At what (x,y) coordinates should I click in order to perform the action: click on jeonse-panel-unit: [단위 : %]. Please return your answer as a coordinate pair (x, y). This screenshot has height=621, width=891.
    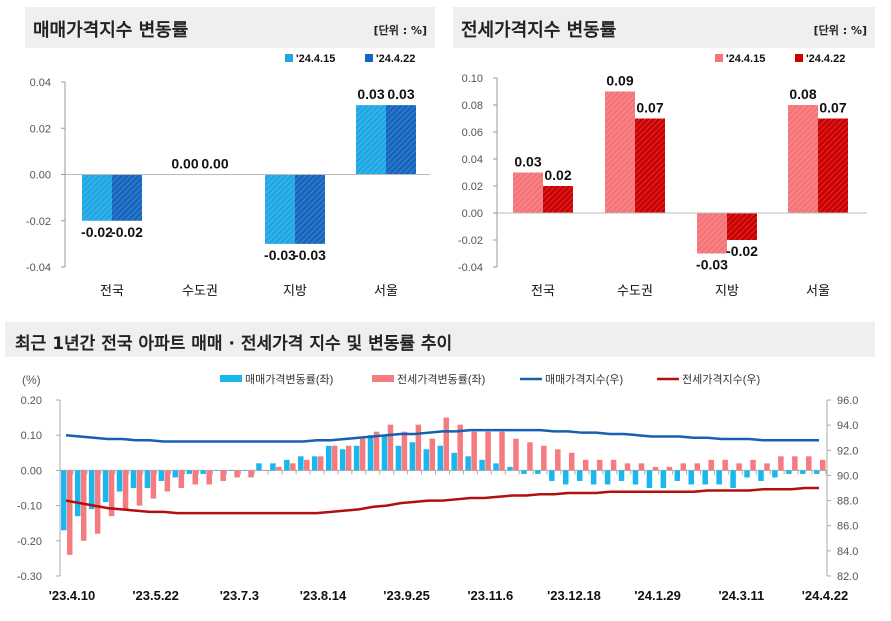
    Looking at the image, I should click on (840, 30).